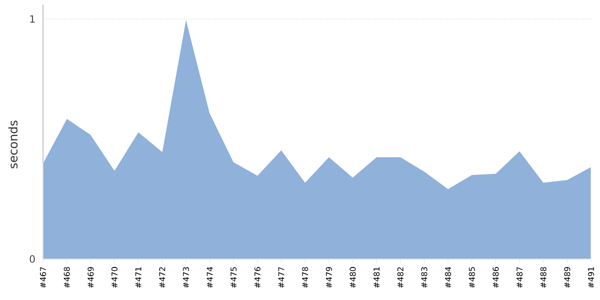  What do you see at coordinates (32, 19) in the screenshot?
I see `y-tick-label: 1` at bounding box center [32, 19].